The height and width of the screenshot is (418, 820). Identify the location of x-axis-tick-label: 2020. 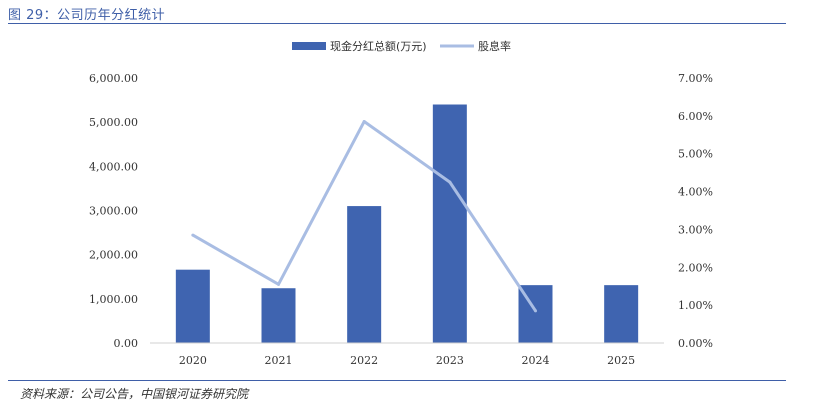
(193, 360).